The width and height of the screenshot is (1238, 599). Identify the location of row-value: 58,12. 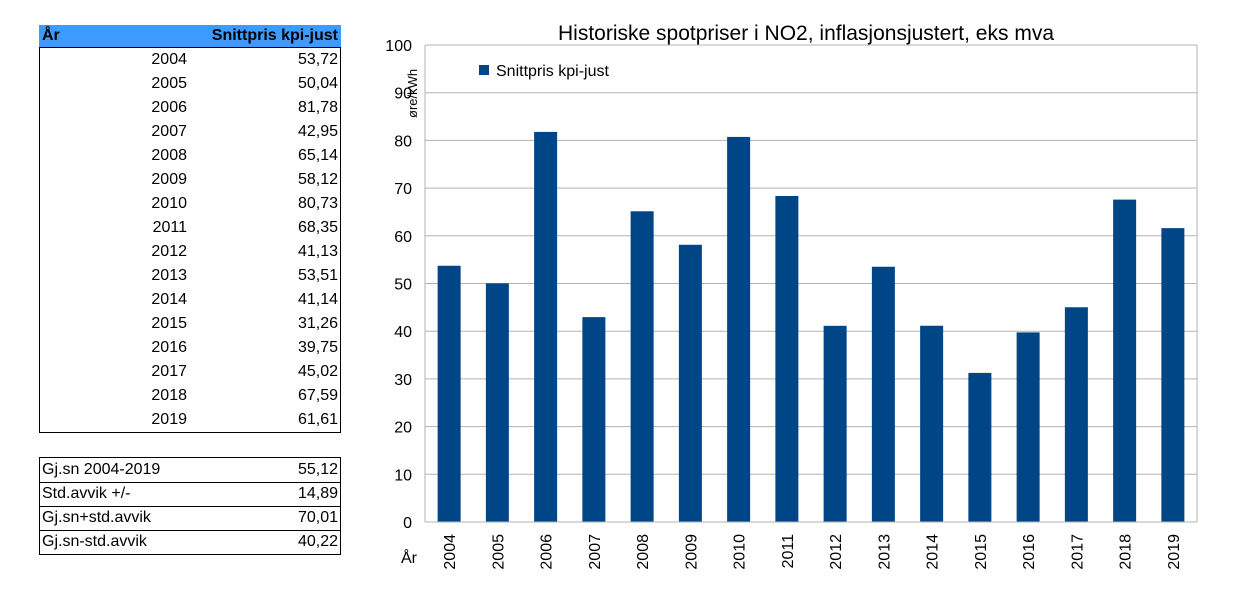
(317, 179).